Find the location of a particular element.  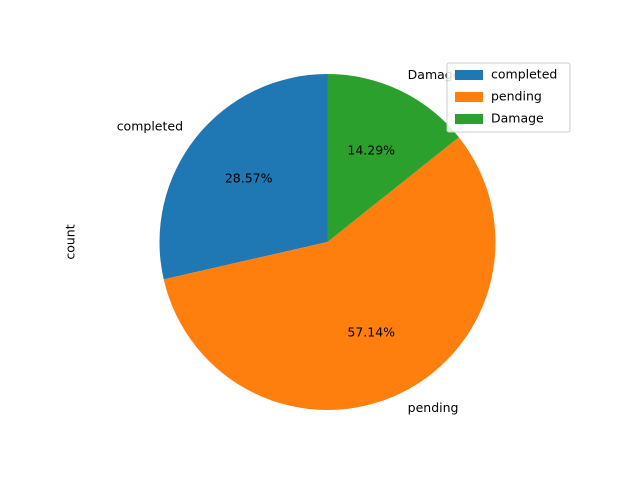

percent-label-completed: 28.57% is located at coordinates (249, 178).